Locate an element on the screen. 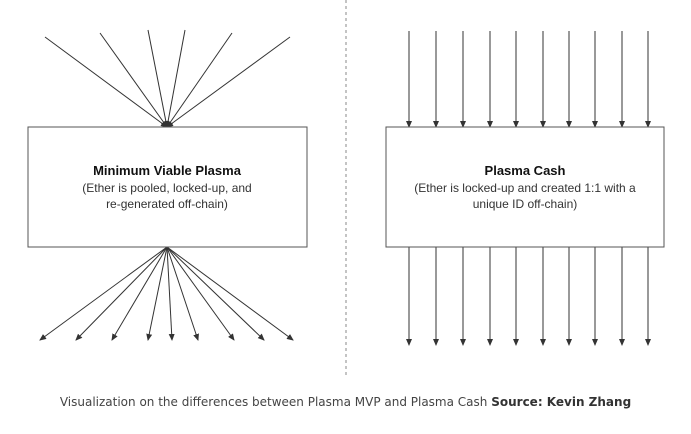 This screenshot has width=691, height=434. mvp-incoming-arrows is located at coordinates (167, 78).